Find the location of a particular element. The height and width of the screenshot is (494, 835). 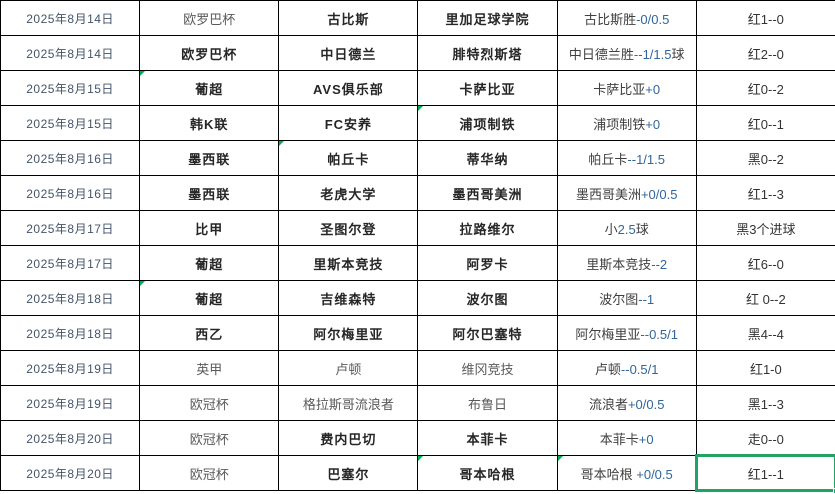

cell-away-team: 蒂华纳 is located at coordinates (487, 158).